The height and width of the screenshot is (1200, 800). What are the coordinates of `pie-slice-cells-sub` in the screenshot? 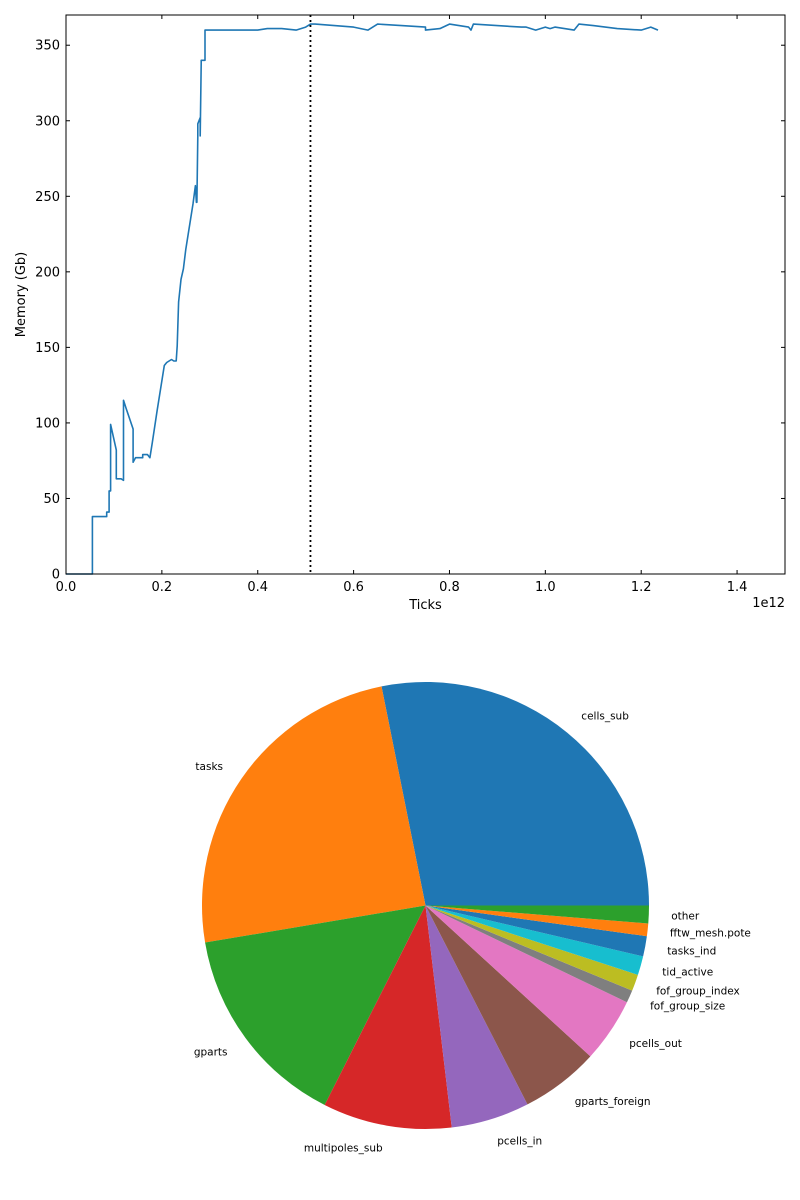 It's located at (515, 793).